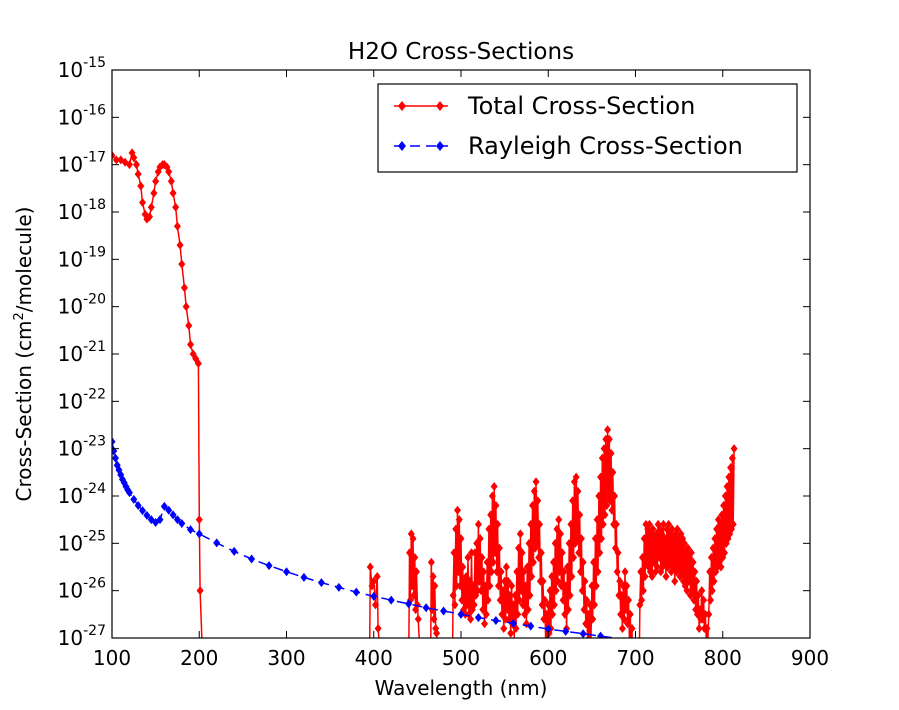 This screenshot has width=899, height=710. I want to click on legend-marker-rayleigh, so click(402, 146).